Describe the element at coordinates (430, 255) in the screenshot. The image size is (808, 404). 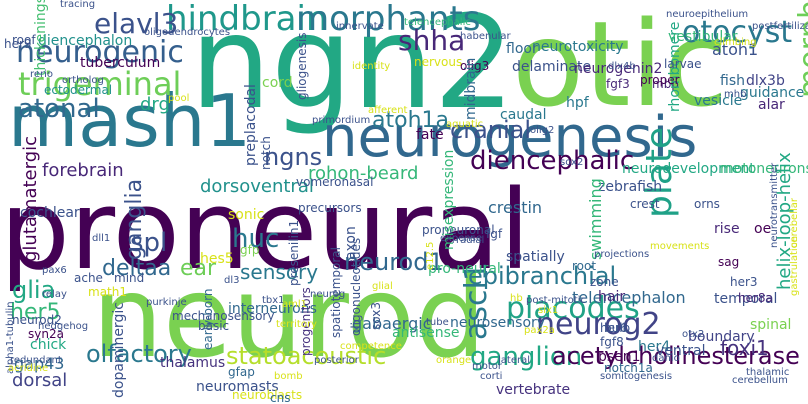
I see `word-e12-5: e12.5` at that location.